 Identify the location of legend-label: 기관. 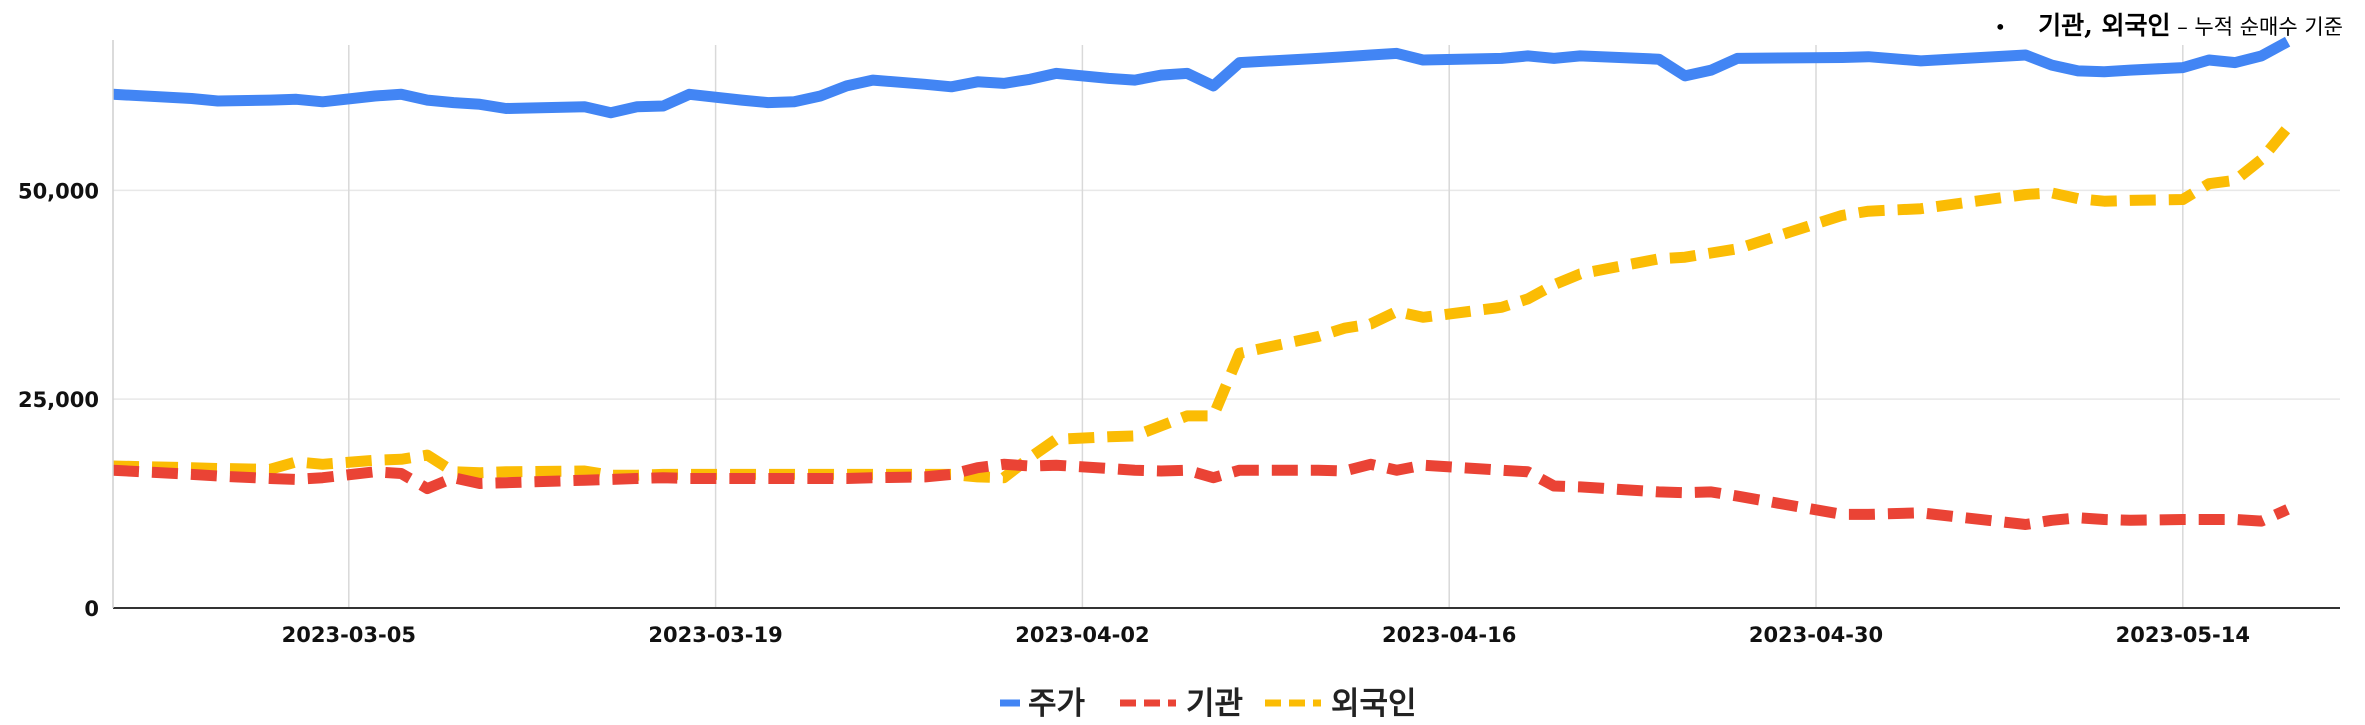
(1214, 704).